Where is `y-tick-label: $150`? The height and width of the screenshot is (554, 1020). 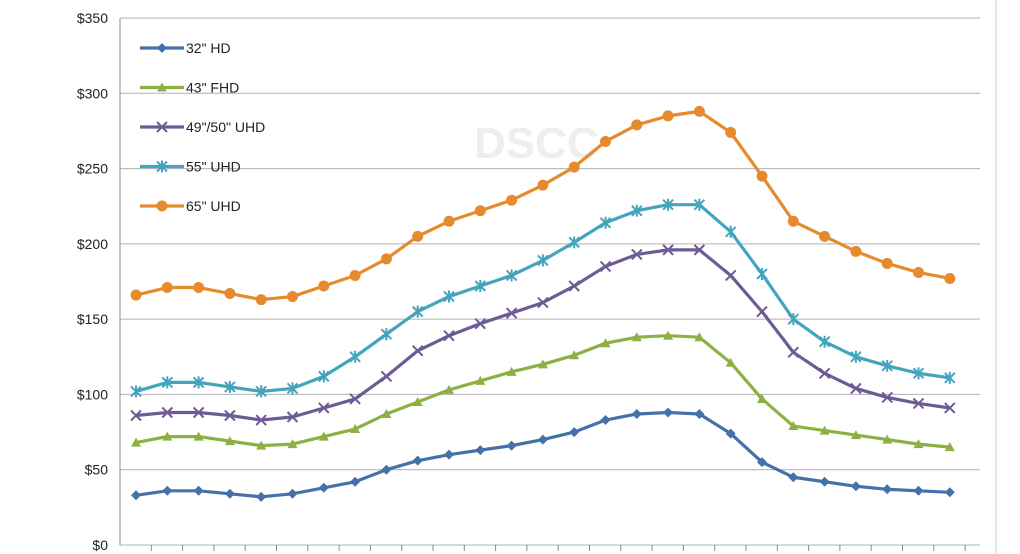 y-tick-label: $150 is located at coordinates (92, 319).